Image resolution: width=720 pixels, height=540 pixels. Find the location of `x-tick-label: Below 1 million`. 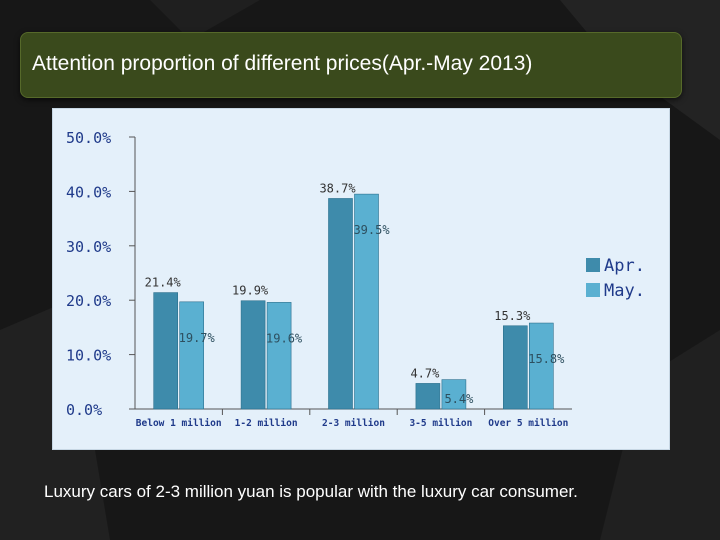

x-tick-label: Below 1 million is located at coordinates (179, 423).